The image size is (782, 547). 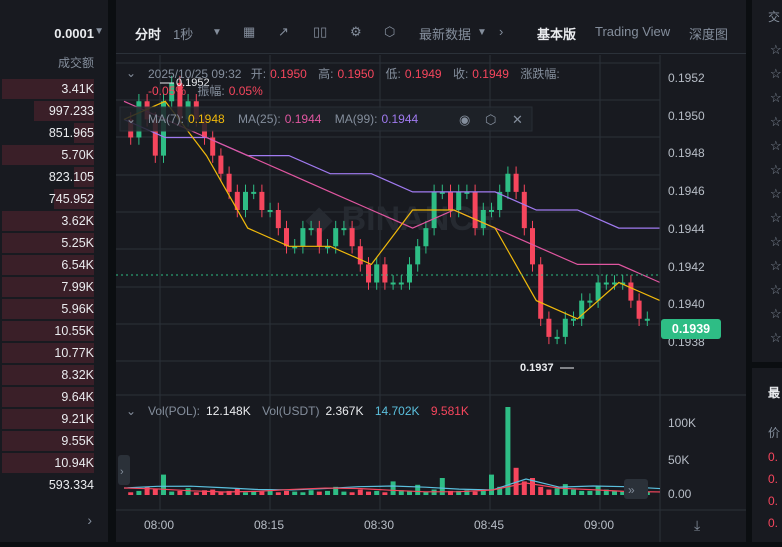 What do you see at coordinates (464, 120) in the screenshot?
I see `eye-icon: ◉` at bounding box center [464, 120].